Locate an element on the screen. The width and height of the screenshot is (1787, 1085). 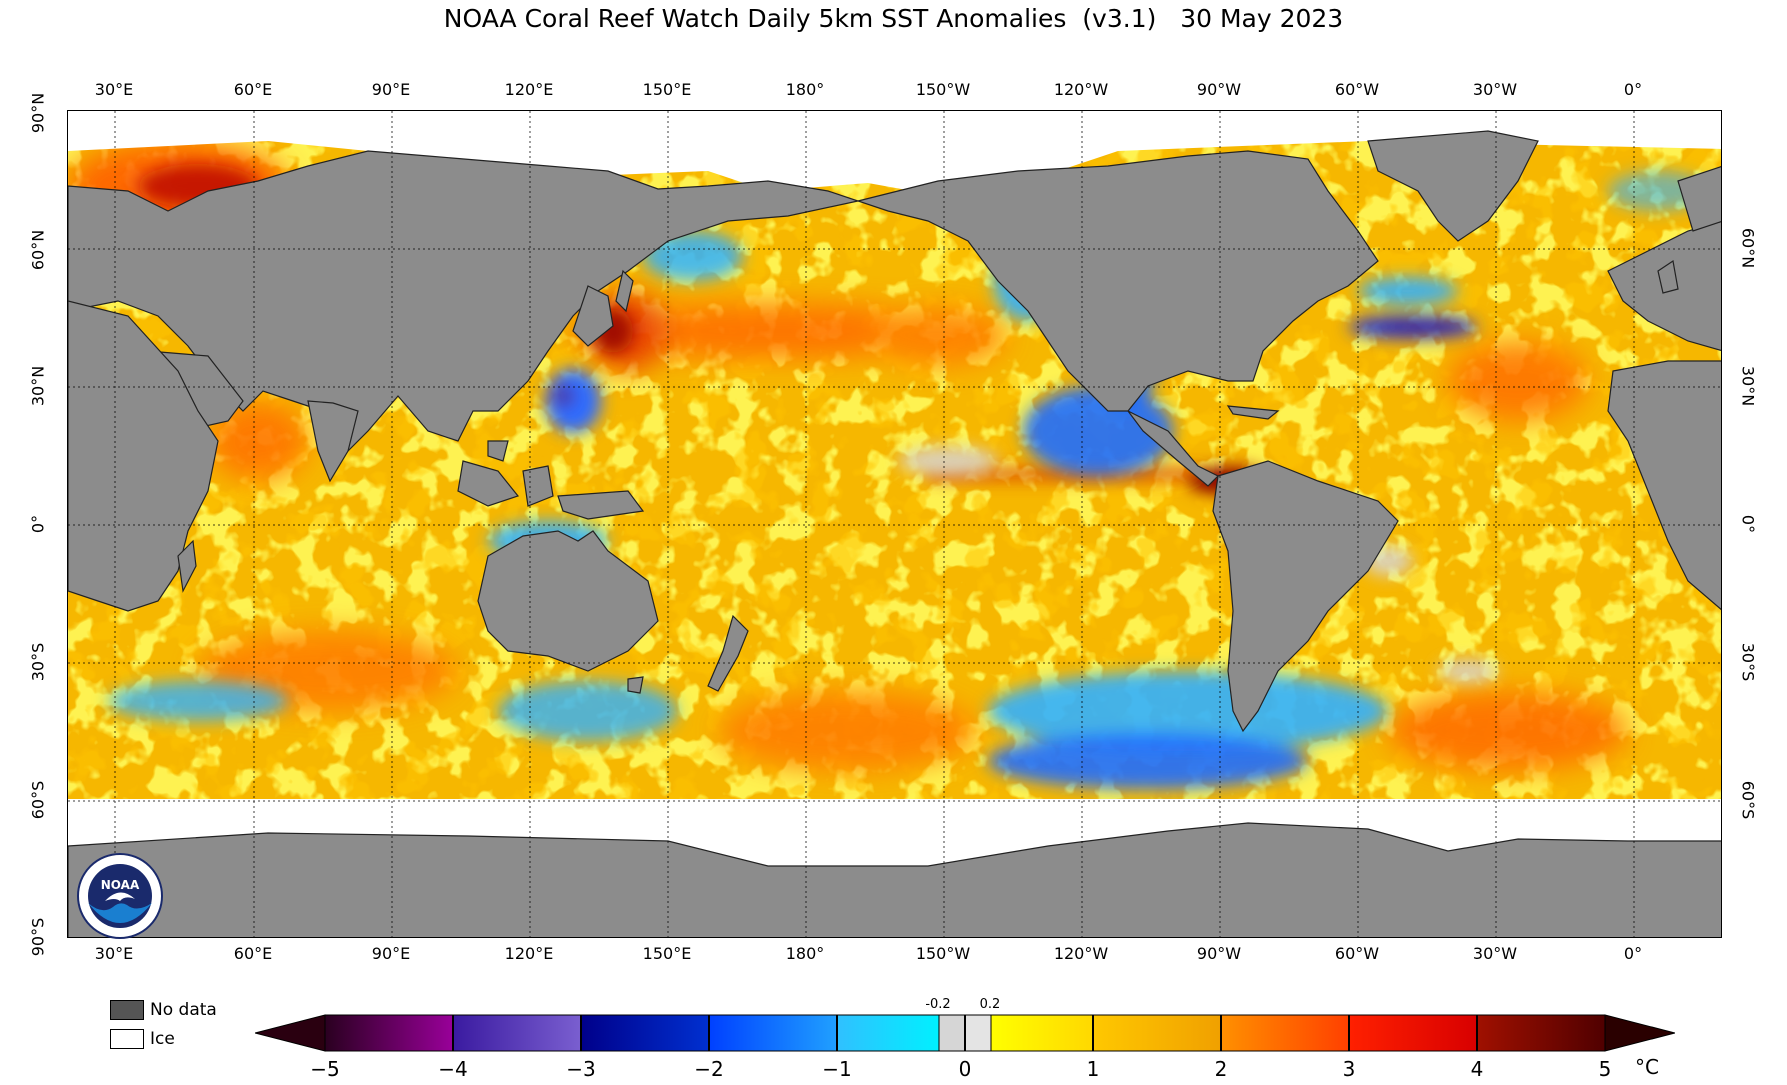
colorbar-minor-label: -0.2 is located at coordinates (938, 1004).